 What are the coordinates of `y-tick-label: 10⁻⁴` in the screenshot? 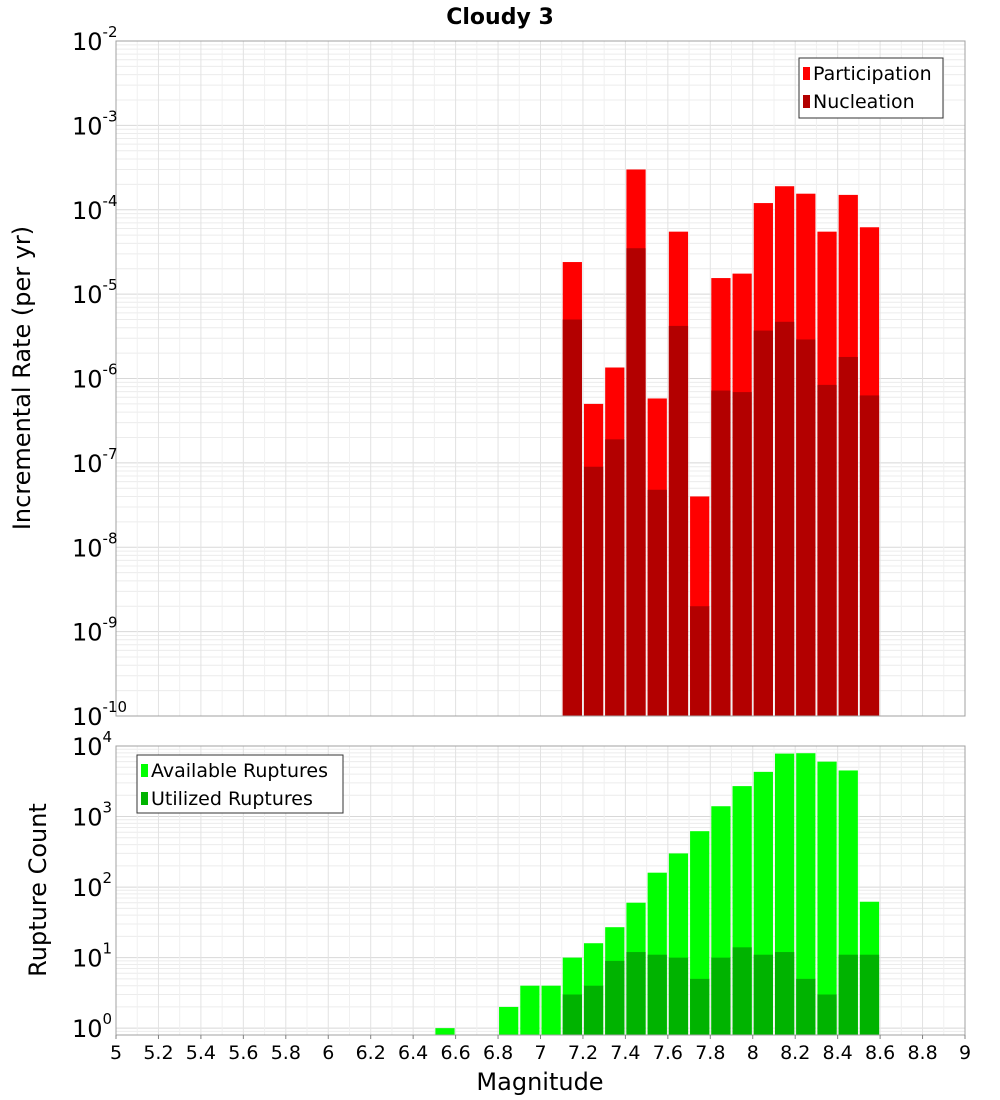 It's located at (95, 208).